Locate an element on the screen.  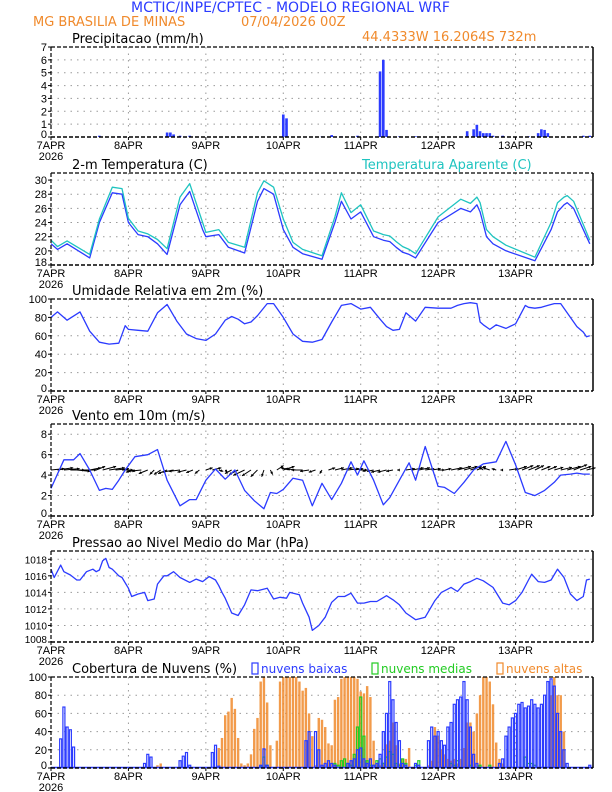
y-tick-label: 1 is located at coordinates (44, 125).